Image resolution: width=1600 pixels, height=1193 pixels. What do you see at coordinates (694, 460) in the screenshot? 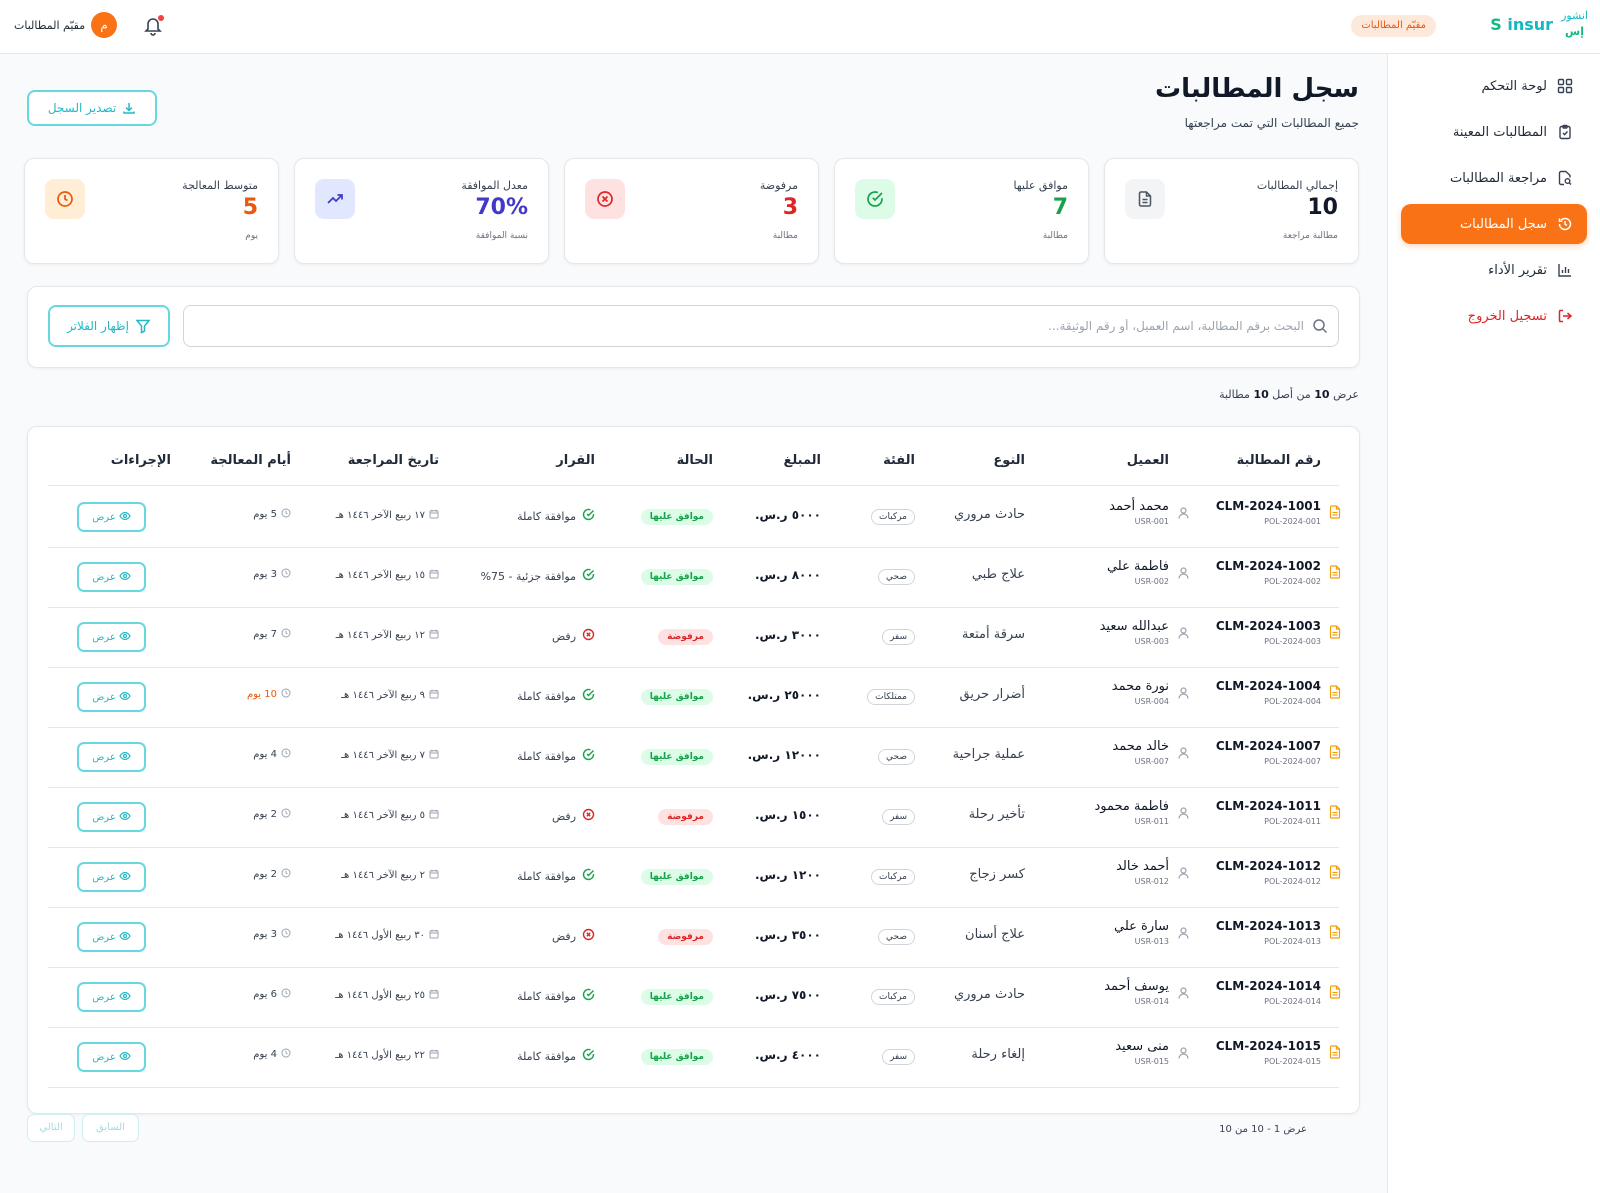
I see `column-header-status: الحالة` at bounding box center [694, 460].